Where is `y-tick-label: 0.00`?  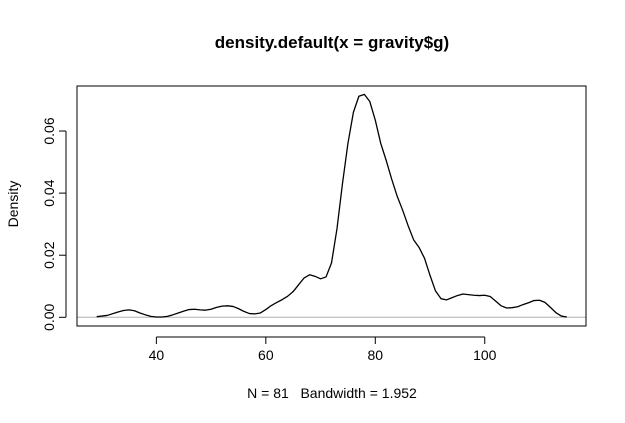 y-tick-label: 0.00 is located at coordinates (49, 316).